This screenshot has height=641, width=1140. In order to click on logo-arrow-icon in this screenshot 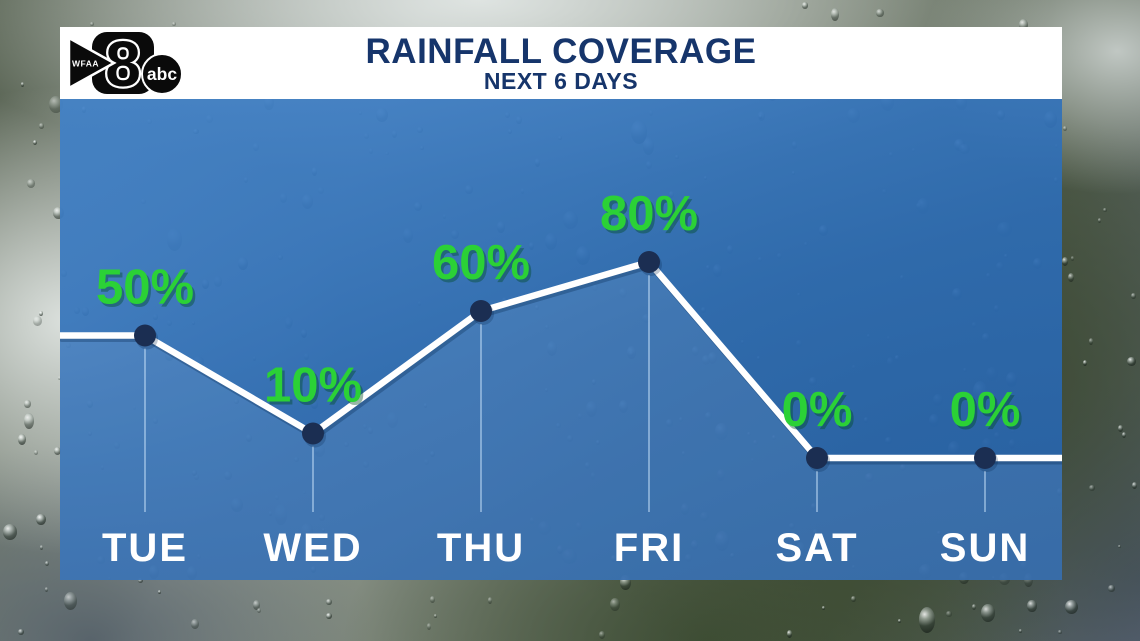, I will do `click(92, 63)`.